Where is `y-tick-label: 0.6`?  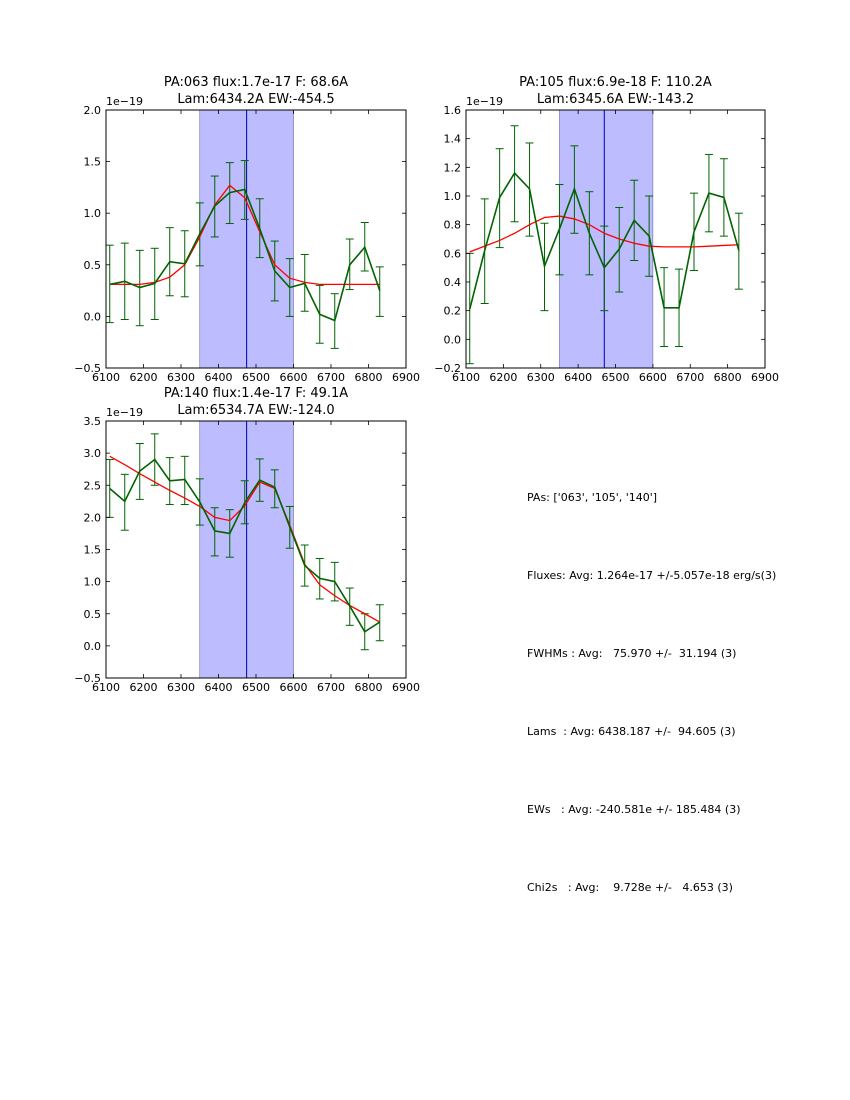
y-tick-label: 0.6 is located at coordinates (453, 253).